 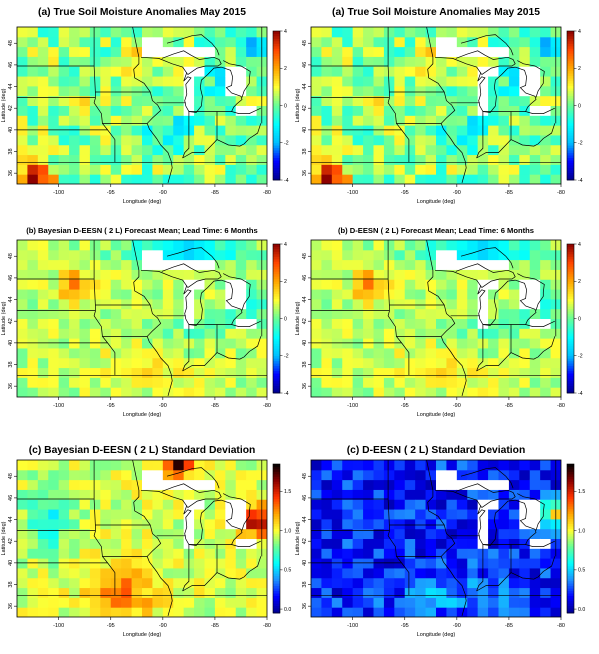 I want to click on y-tick-label: 48, so click(x=305, y=476).